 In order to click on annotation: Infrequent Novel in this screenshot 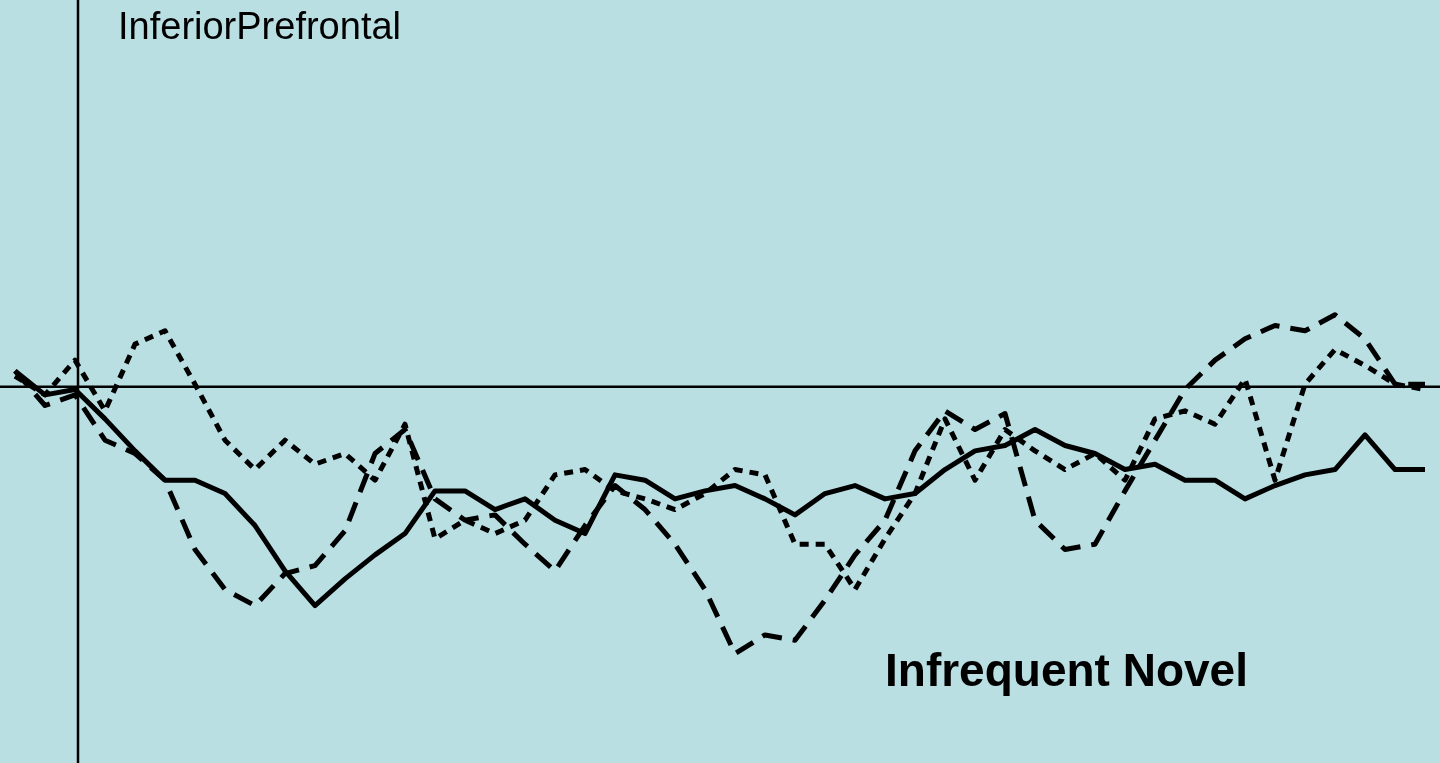, I will do `click(1066, 670)`.